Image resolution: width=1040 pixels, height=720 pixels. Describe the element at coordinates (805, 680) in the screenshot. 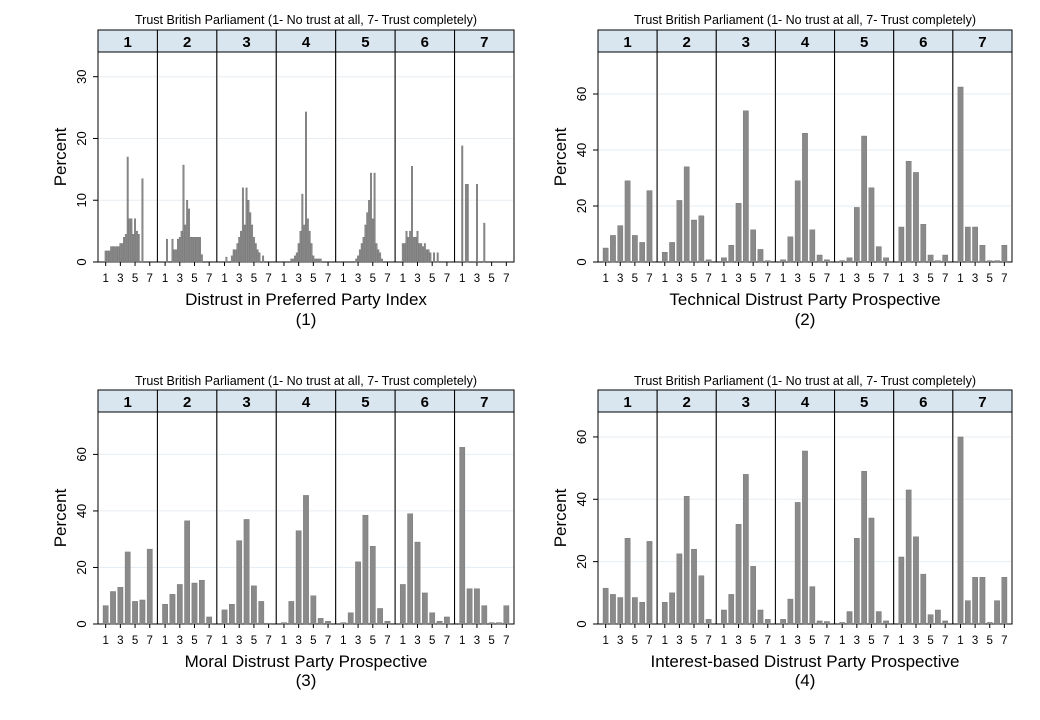

I see `subplot-number: (4)` at that location.